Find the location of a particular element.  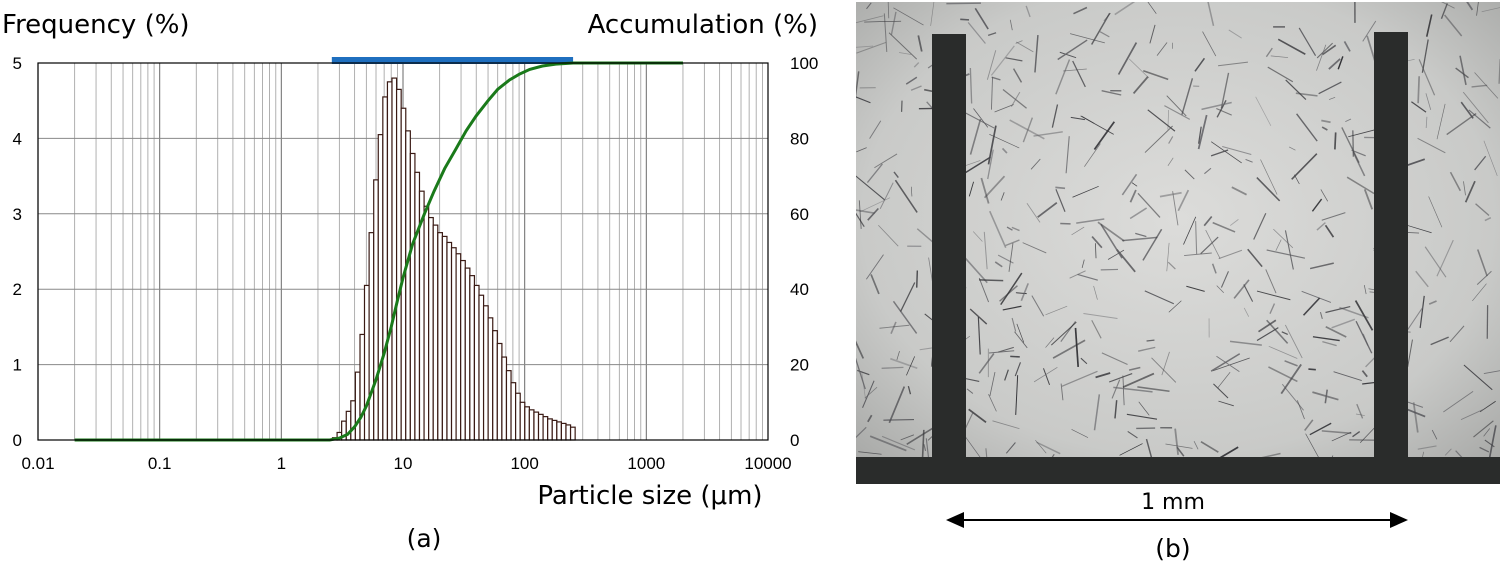

panel-a-label: (a) is located at coordinates (424, 538).